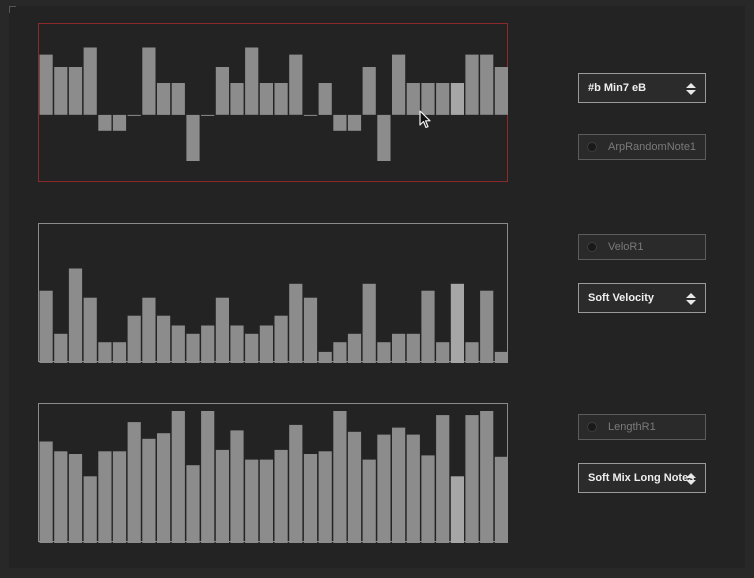 The image size is (754, 578). Describe the element at coordinates (642, 247) in the screenshot. I see `velo-random-toggle: VeloR1` at that location.